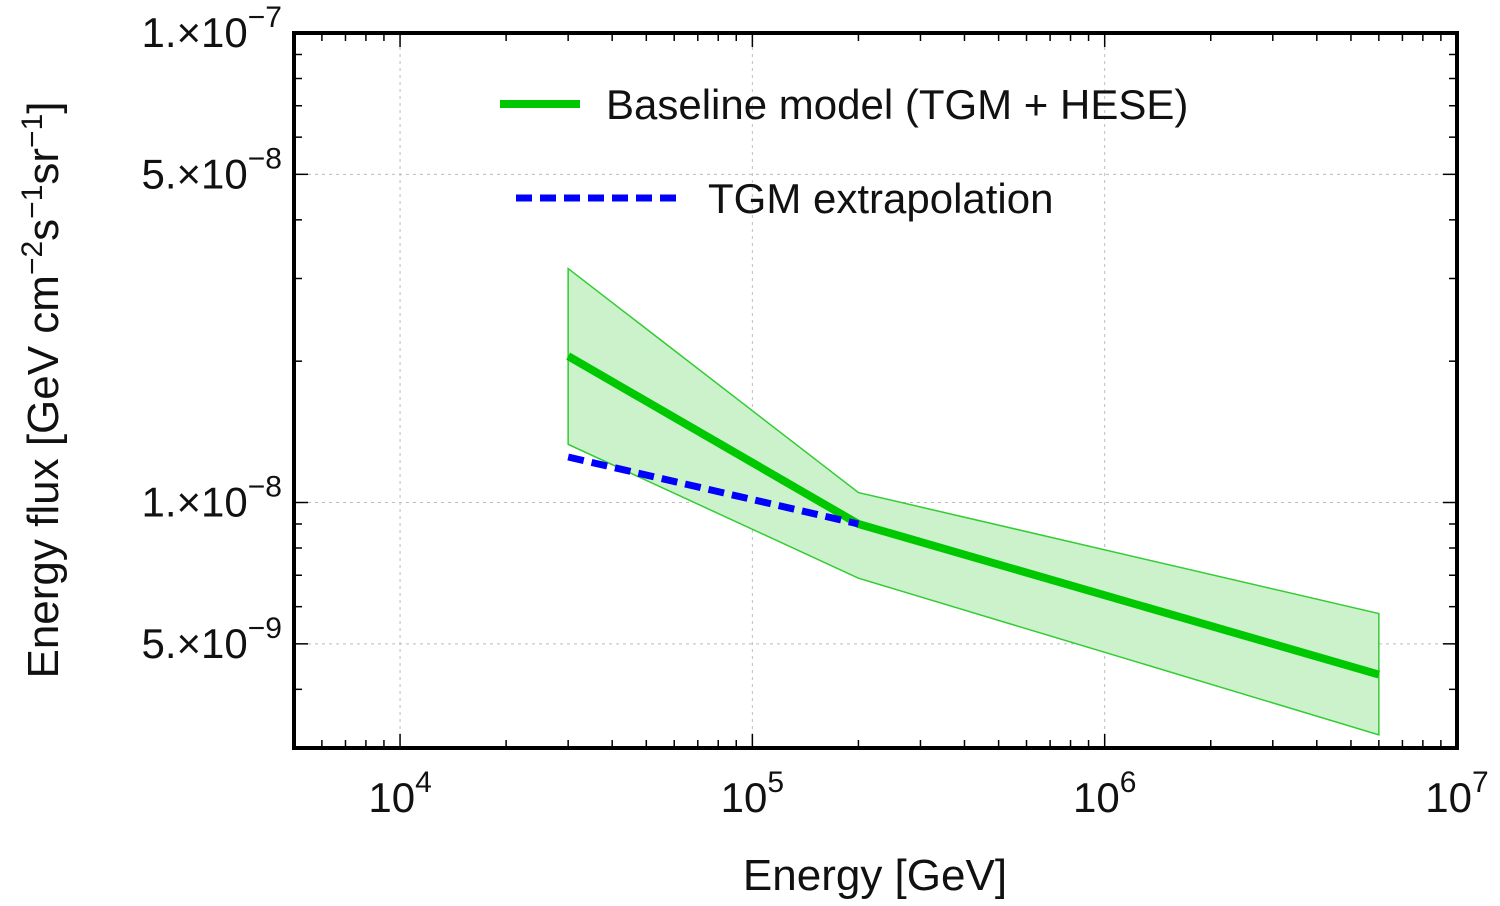 The width and height of the screenshot is (1500, 906). I want to click on x-tick-label-1: 10⁵, so click(752, 793).